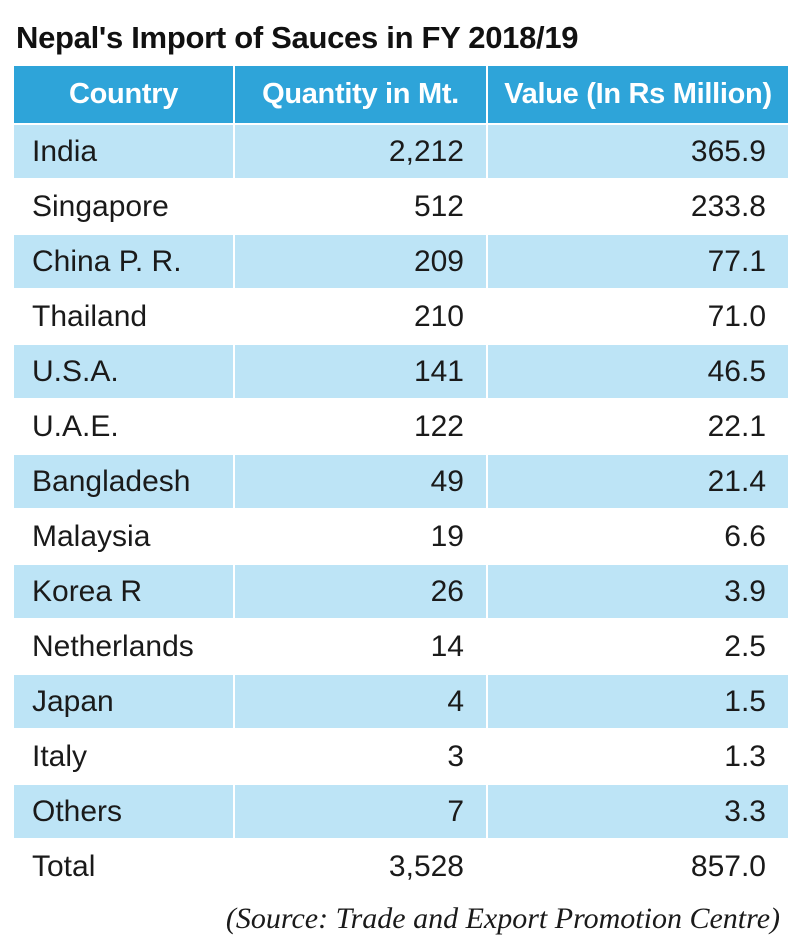  Describe the element at coordinates (637, 316) in the screenshot. I see `value-cell: 71.0` at that location.